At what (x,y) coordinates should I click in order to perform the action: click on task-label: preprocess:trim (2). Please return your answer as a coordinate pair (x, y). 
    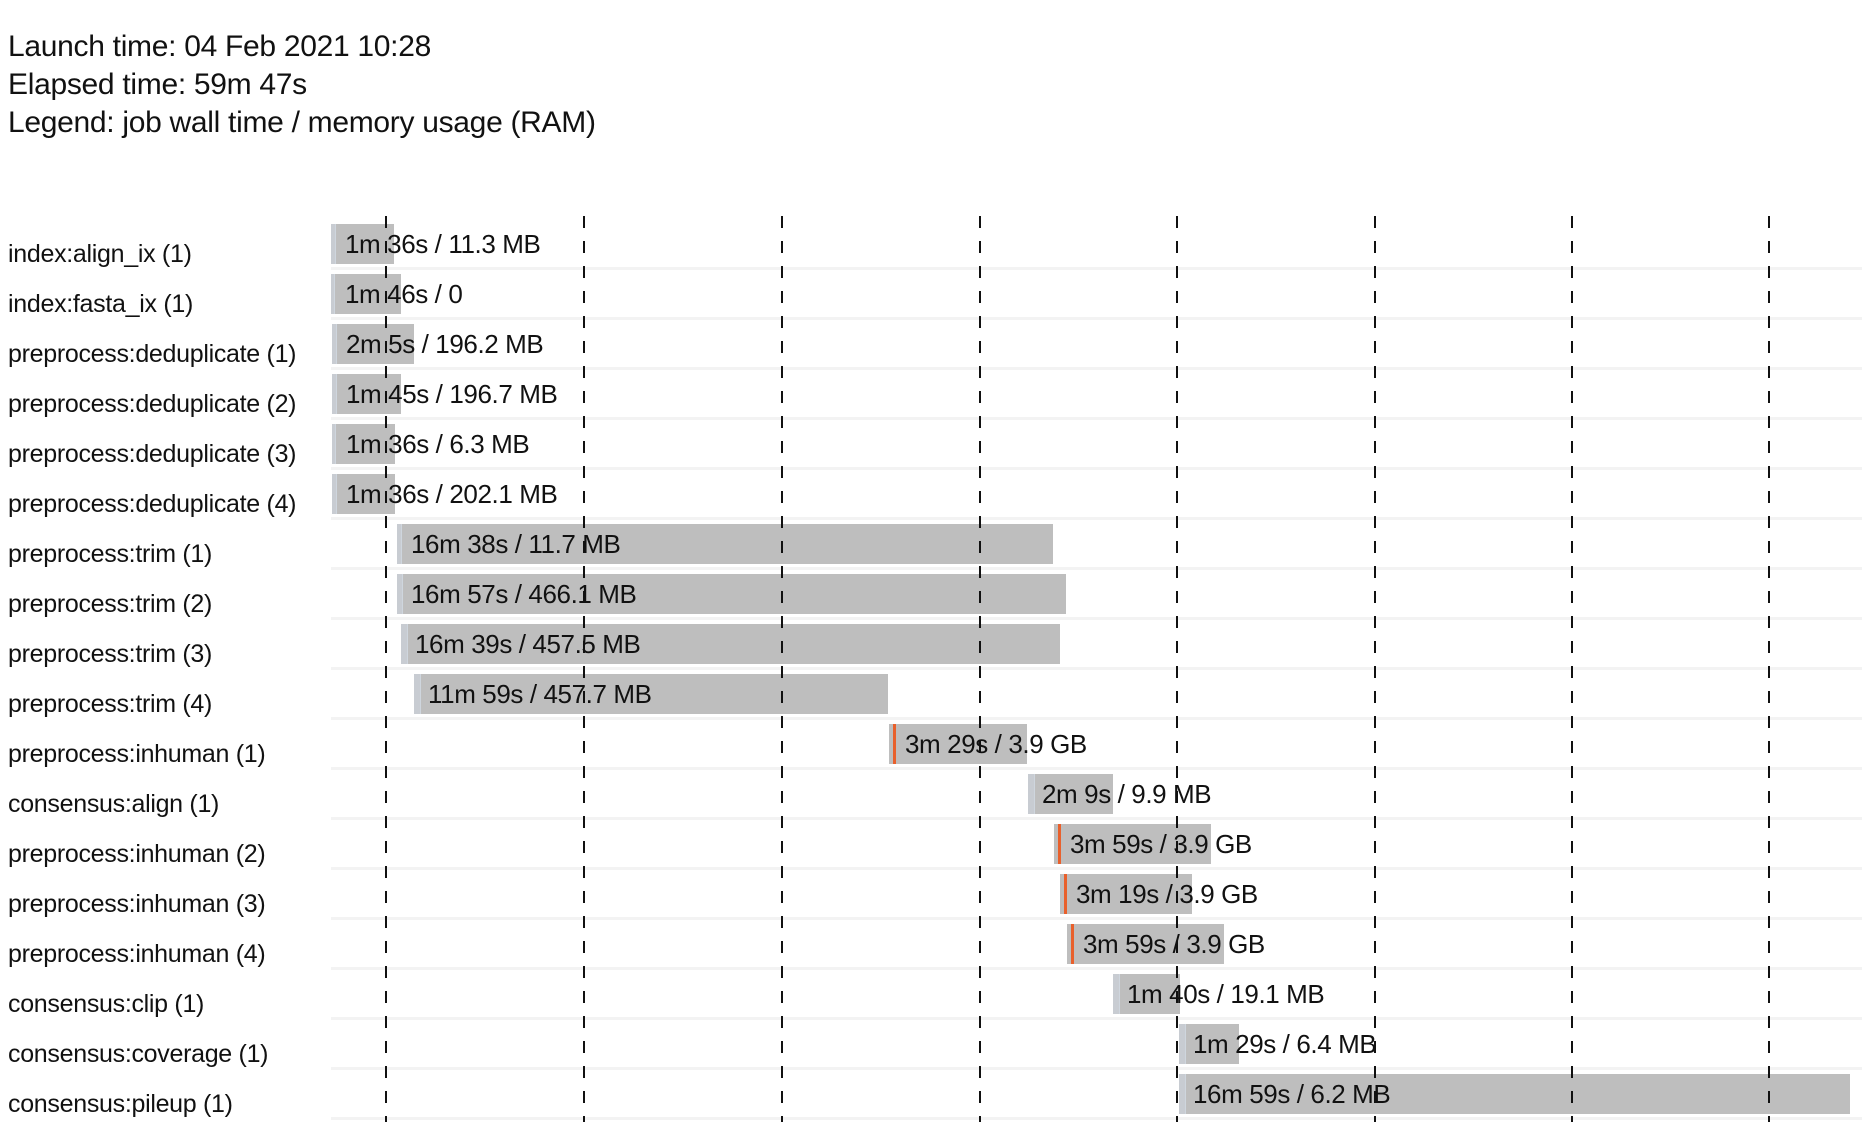
    Looking at the image, I should click on (110, 604).